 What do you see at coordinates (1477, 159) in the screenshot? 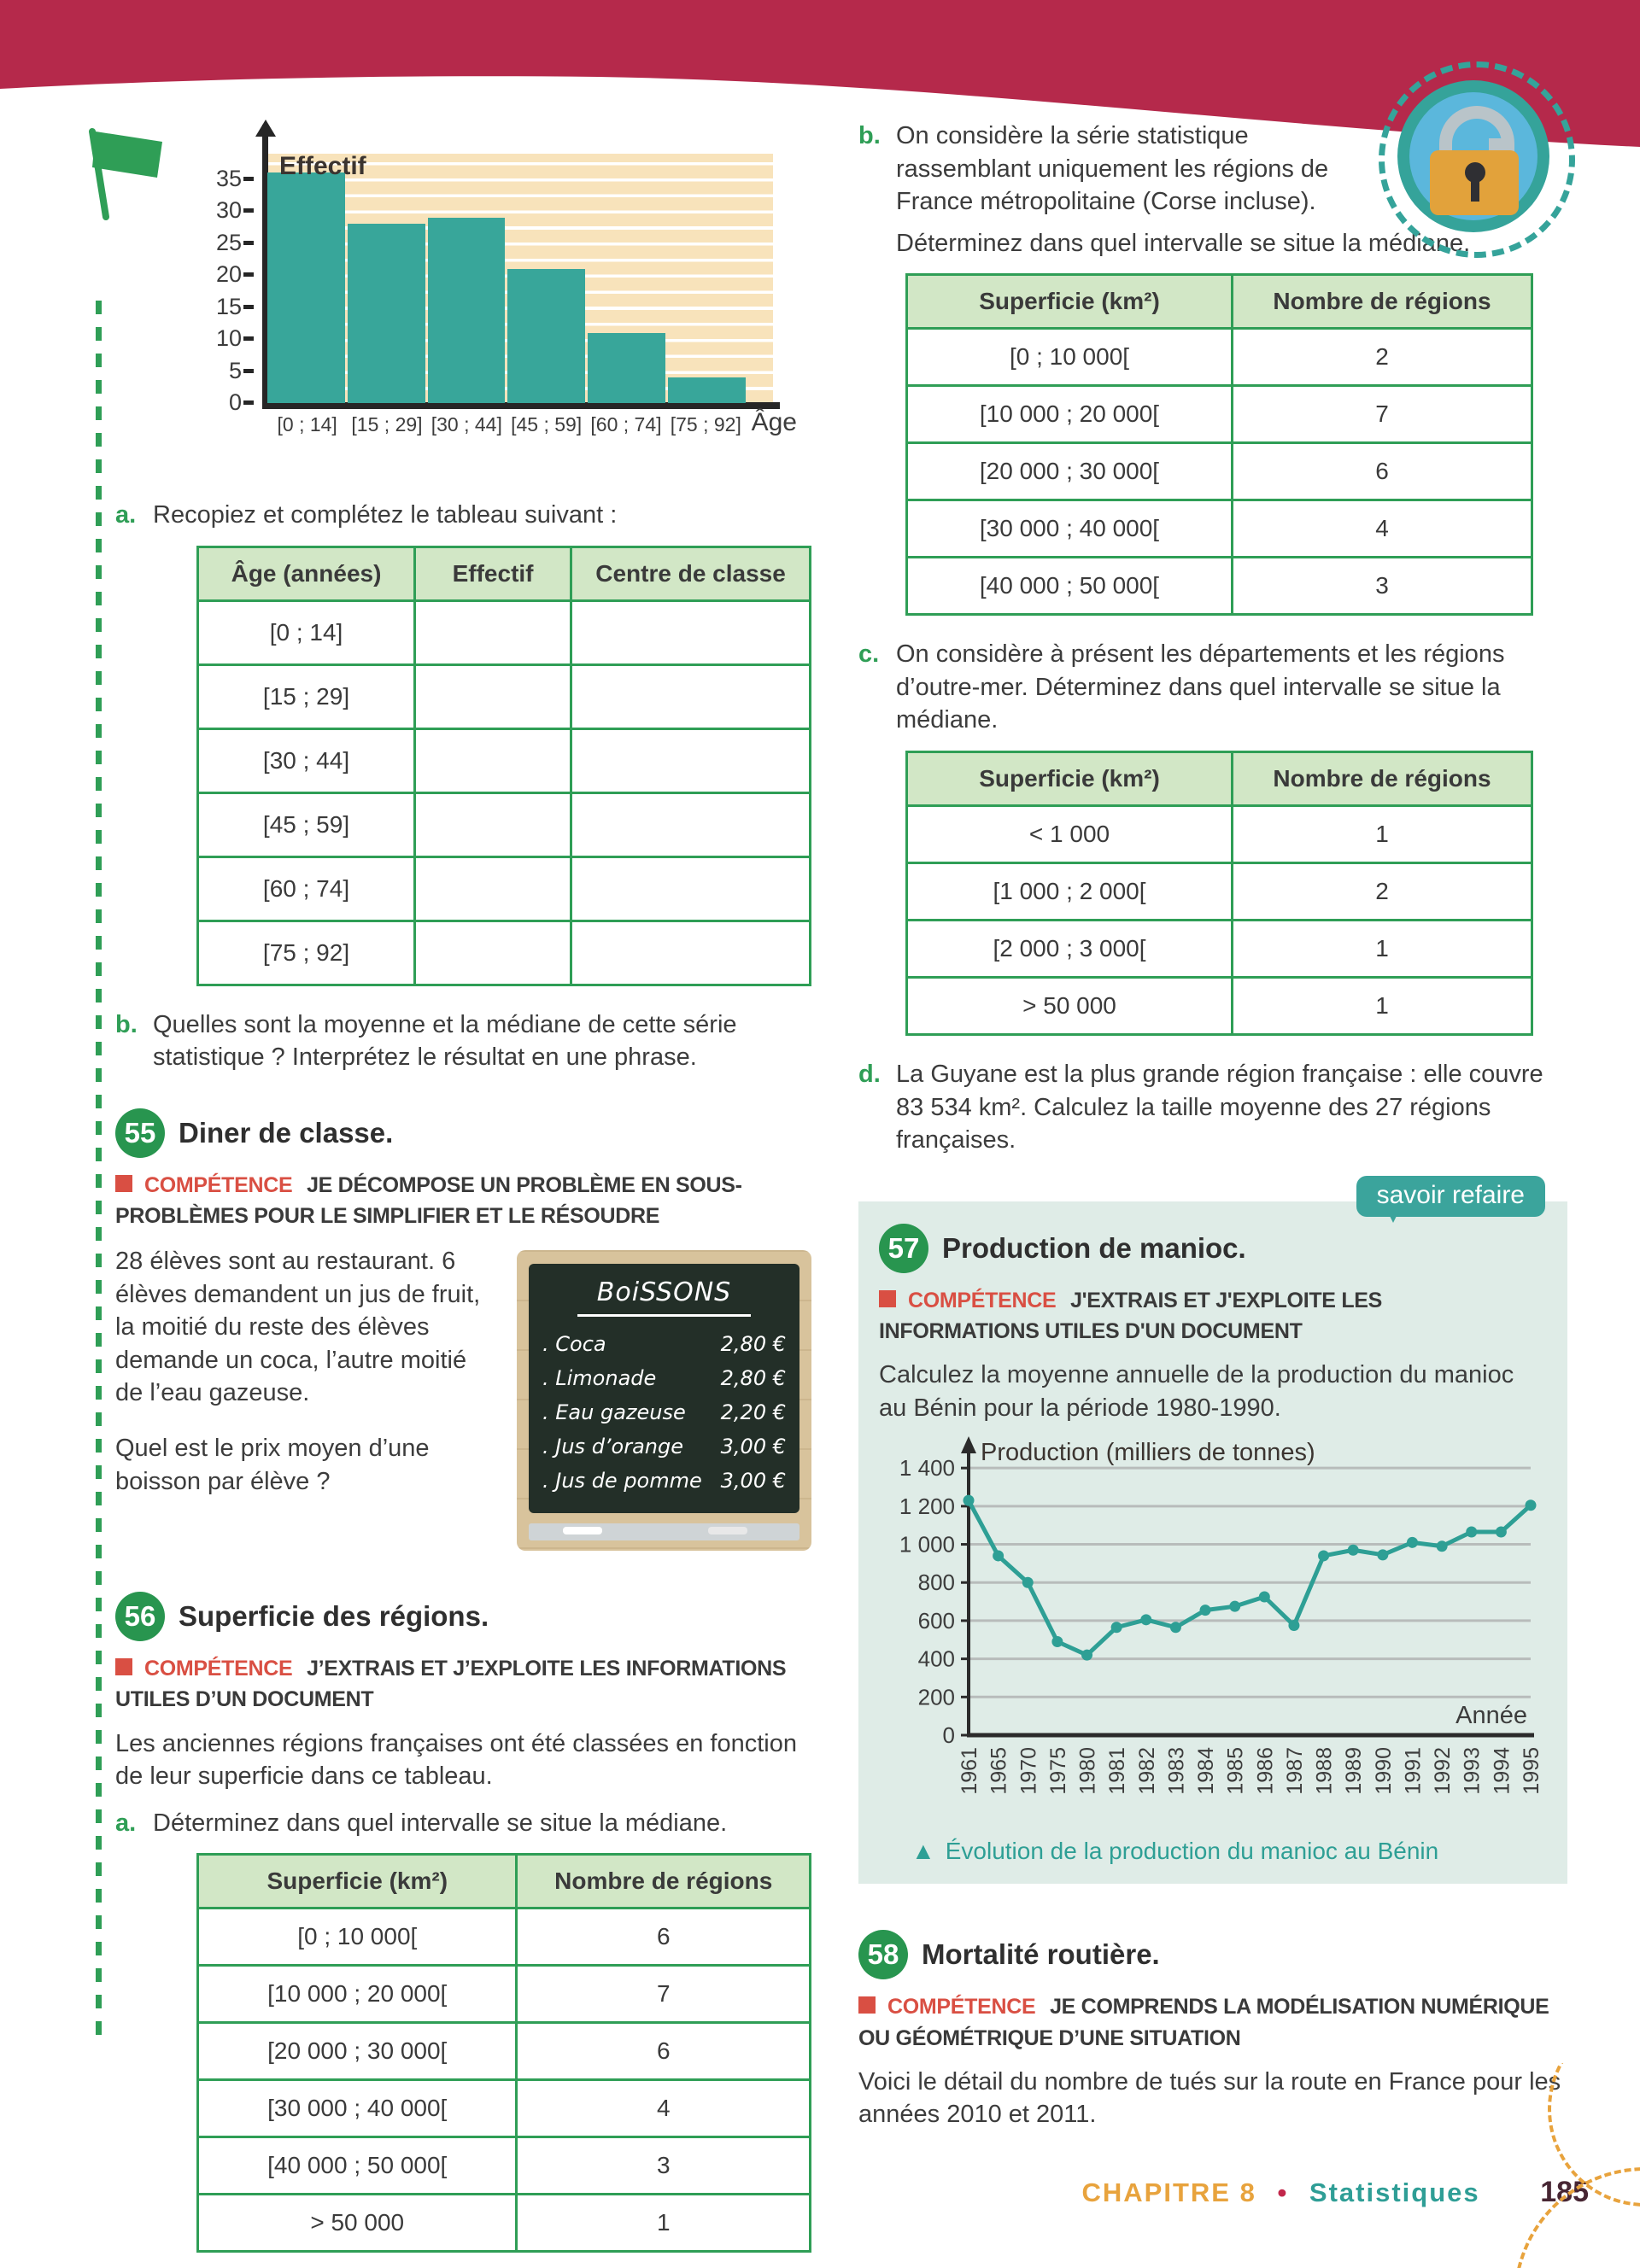
I see `dashed-circle` at bounding box center [1477, 159].